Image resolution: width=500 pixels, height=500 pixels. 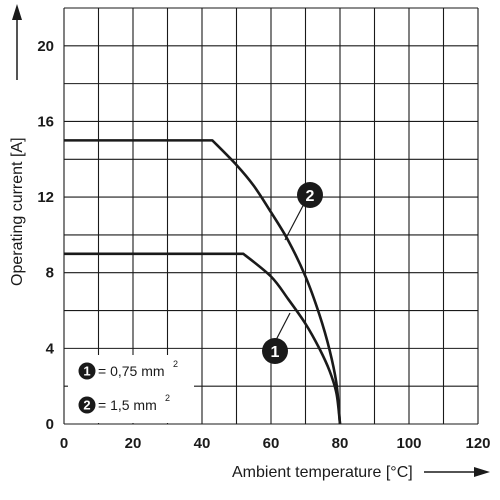 I want to click on y-tick-label: 16, so click(x=45, y=121).